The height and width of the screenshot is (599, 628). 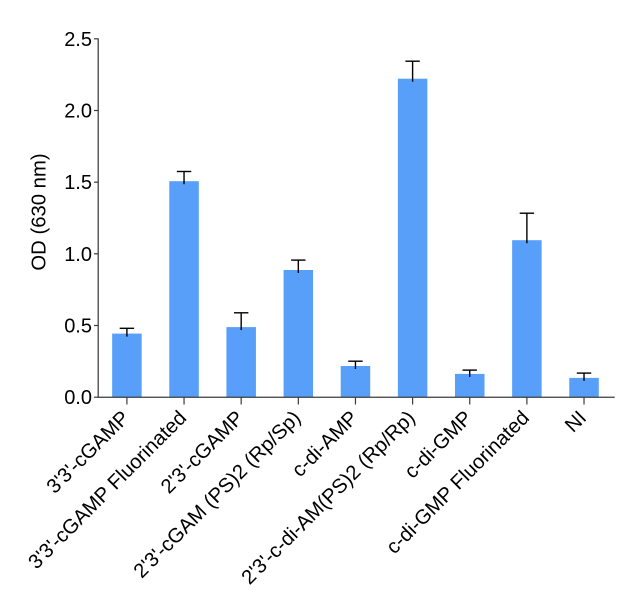 I want to click on svg-text: 0.0, so click(x=78, y=398).